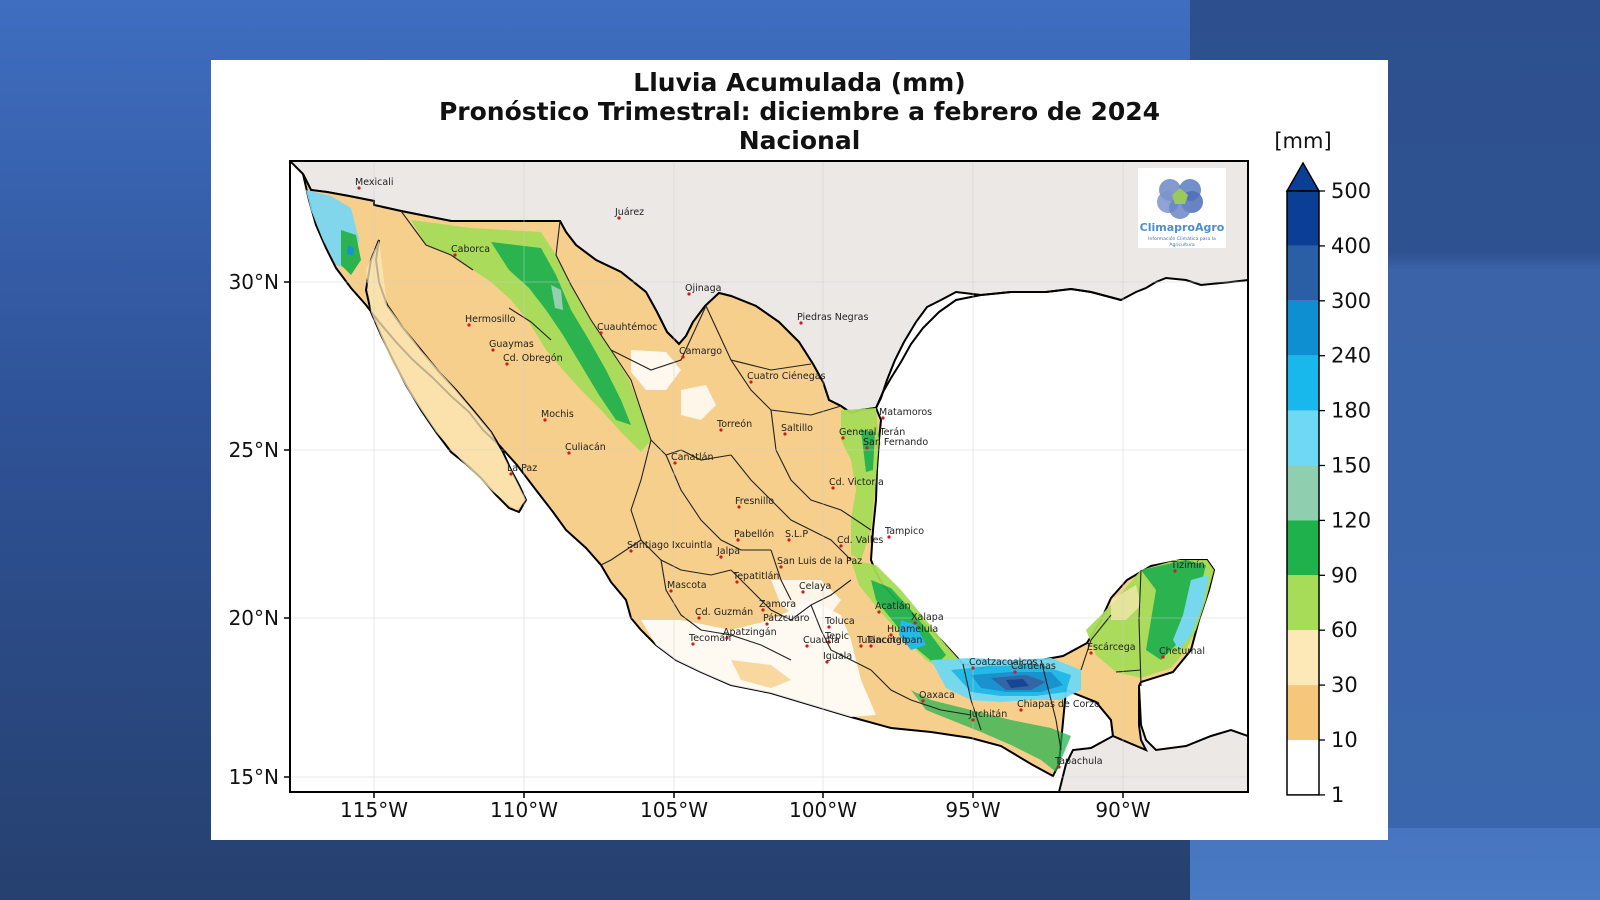 The image size is (1600, 900). I want to click on city-label: Mochis, so click(557, 414).